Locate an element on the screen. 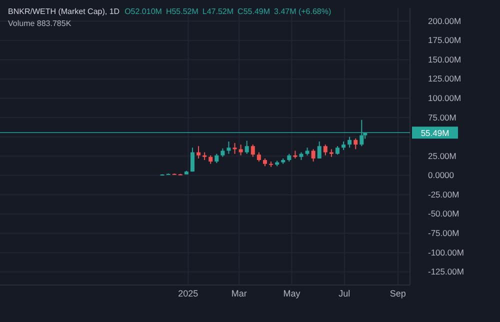 This screenshot has width=500, height=322. chart-title: BNKR/WETH (Market Cap), 1D is located at coordinates (64, 11).